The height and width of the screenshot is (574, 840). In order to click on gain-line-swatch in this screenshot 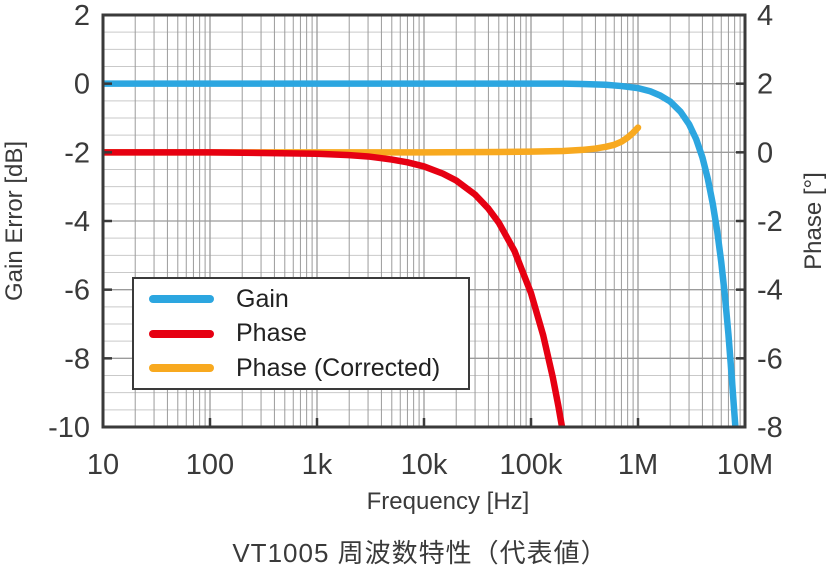, I will do `click(181, 299)`.